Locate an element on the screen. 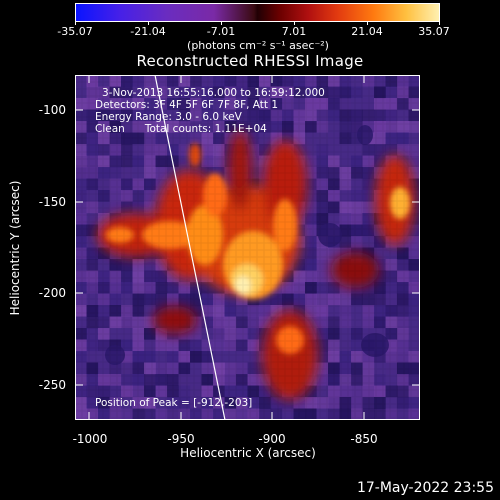  x-tick-label: -950 is located at coordinates (181, 439).